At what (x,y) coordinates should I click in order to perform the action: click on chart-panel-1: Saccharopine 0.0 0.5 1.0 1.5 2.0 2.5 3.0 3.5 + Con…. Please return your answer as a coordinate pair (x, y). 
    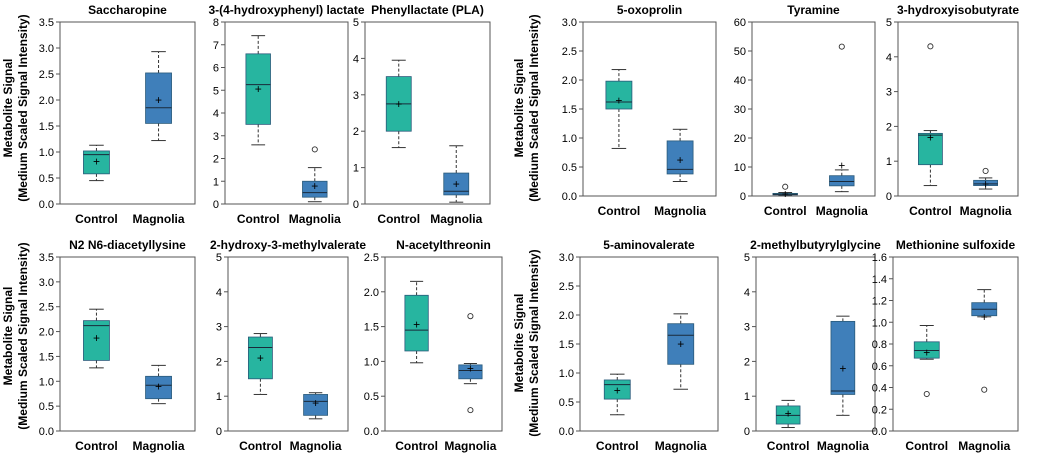
    Looking at the image, I should click on (117, 114).